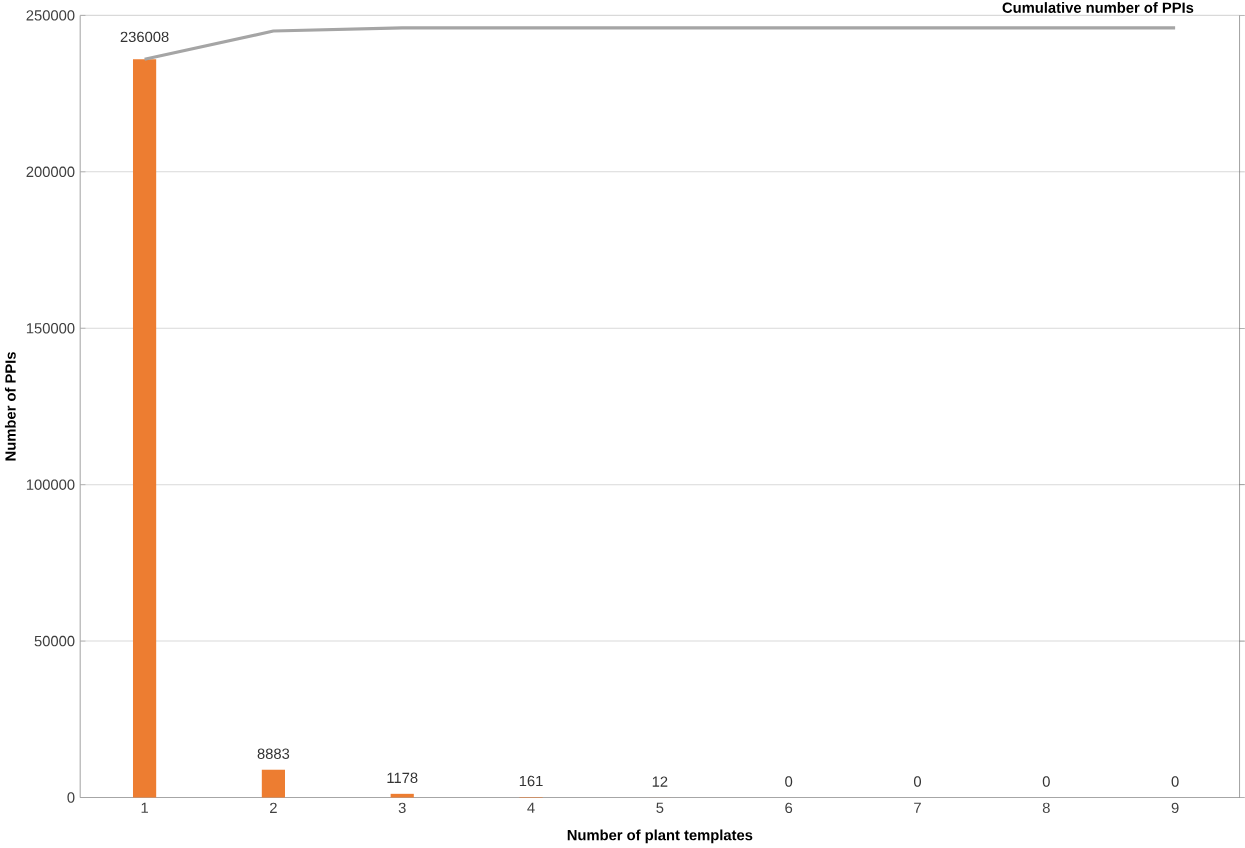 This screenshot has height=848, width=1245. Describe the element at coordinates (71, 797) in the screenshot. I see `y-tick-label: 0` at that location.